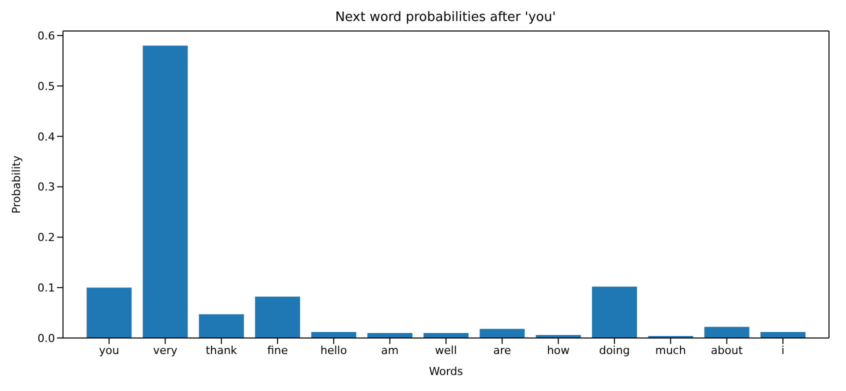 The width and height of the screenshot is (846, 391). What do you see at coordinates (446, 371) in the screenshot?
I see `x-axis-title: Words` at bounding box center [446, 371].